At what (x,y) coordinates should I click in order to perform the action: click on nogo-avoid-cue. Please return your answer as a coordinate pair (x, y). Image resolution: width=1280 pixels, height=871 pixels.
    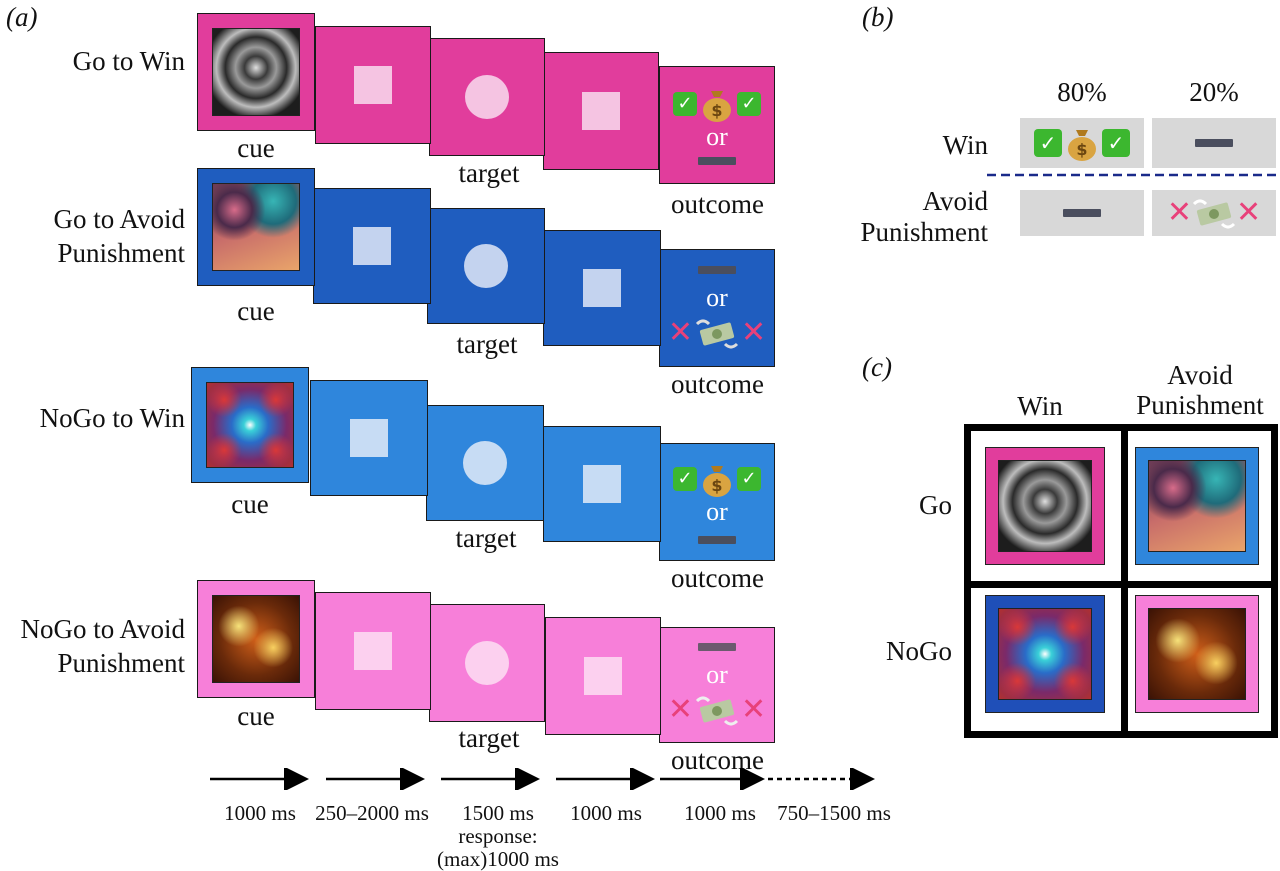
    Looking at the image, I should click on (1197, 654).